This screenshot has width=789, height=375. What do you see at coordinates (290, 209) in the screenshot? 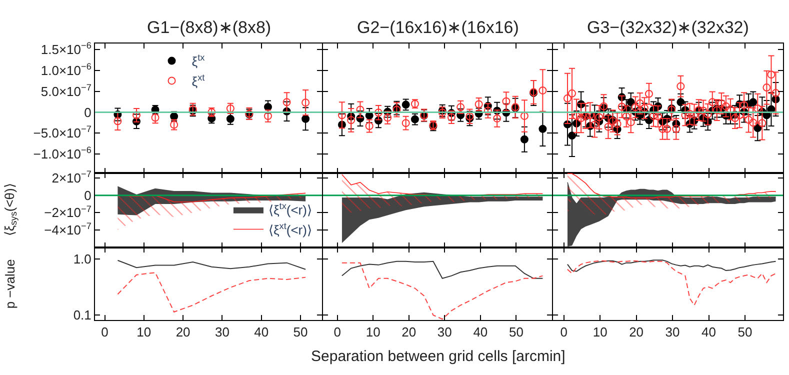
I see `legend-label: ⟨ξ$^{tx}$(<r)⟩` at bounding box center [290, 209].